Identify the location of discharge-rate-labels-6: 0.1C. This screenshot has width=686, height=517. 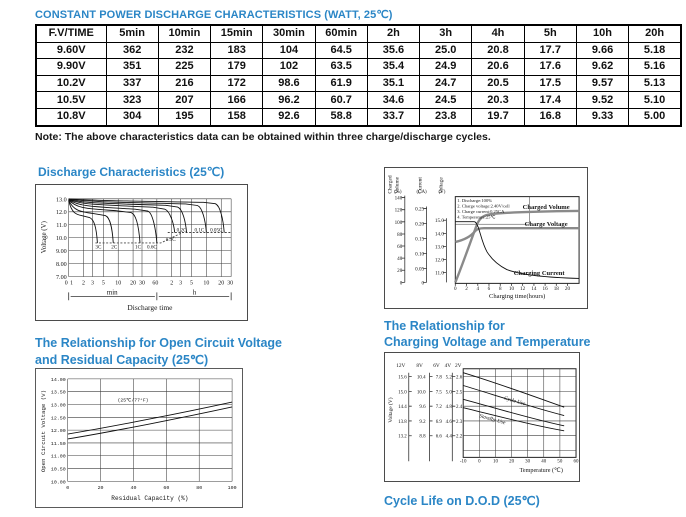
(200, 230).